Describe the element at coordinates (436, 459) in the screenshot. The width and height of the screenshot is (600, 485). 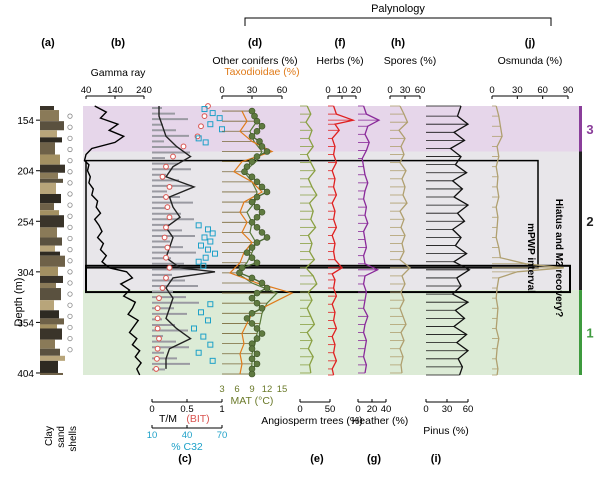
I see `panel-label-i: (i)` at that location.